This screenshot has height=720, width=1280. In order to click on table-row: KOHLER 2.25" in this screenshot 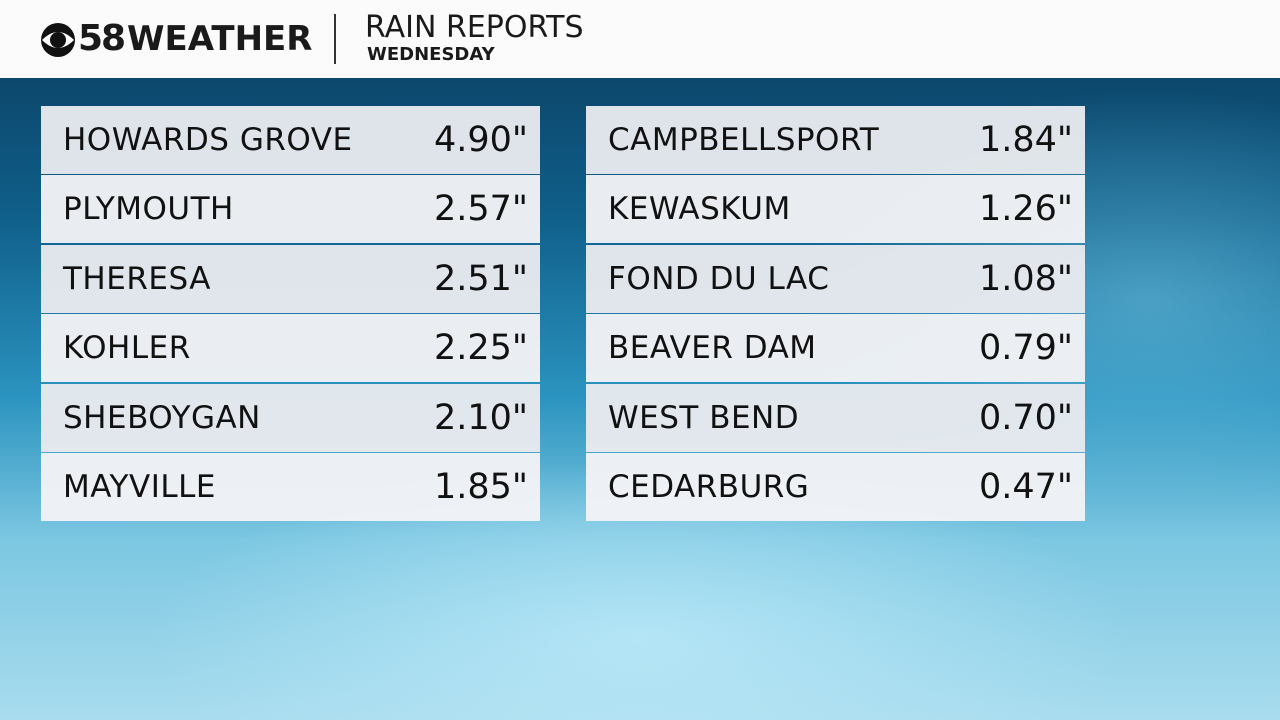, I will do `click(290, 348)`.